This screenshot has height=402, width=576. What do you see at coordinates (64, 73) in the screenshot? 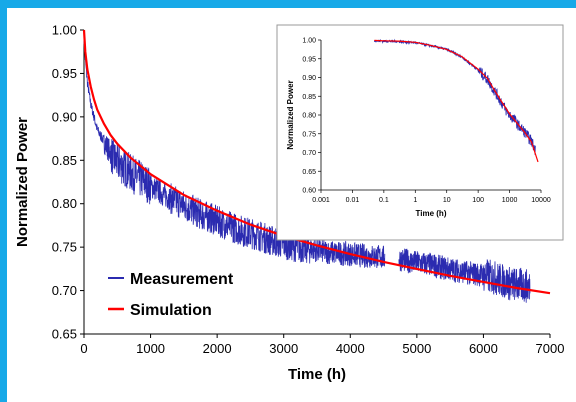
I see `main-y-tick-label: 0.95` at bounding box center [64, 73].